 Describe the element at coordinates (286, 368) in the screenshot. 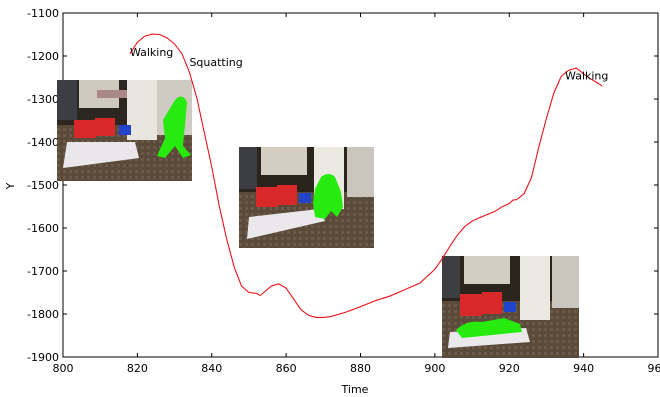

I see `x-tick-label: 860` at that location.